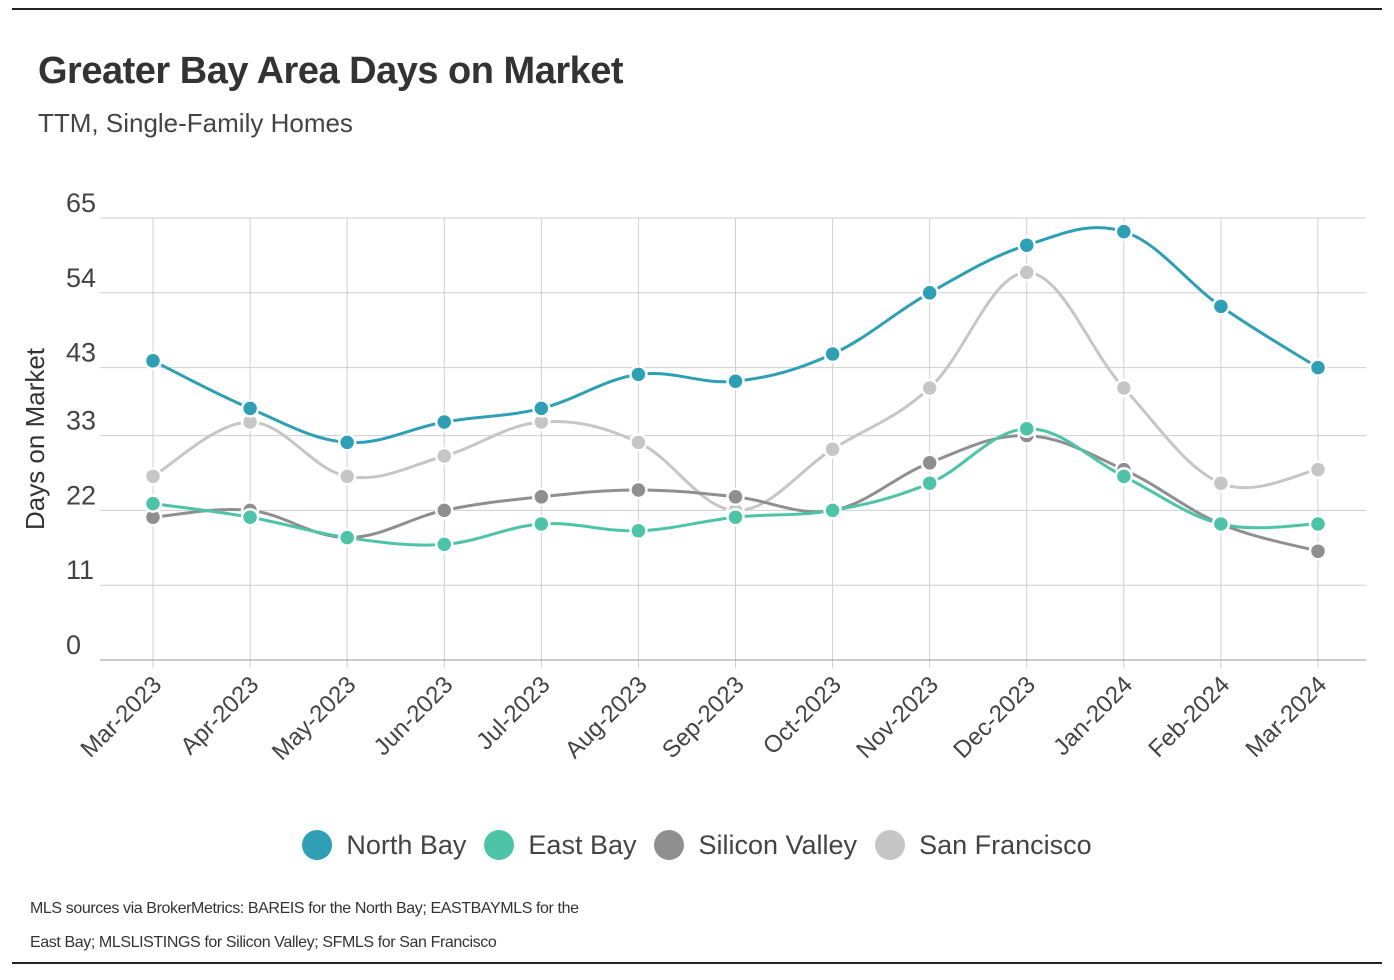 The height and width of the screenshot is (980, 1394). What do you see at coordinates (406, 844) in the screenshot?
I see `legend-label: North Bay` at bounding box center [406, 844].